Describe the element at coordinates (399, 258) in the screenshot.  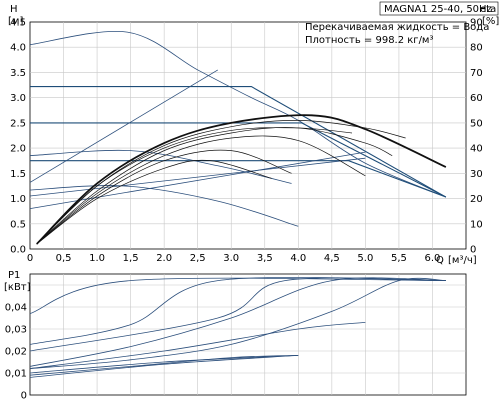
I see `x-tick-label: 5,5` at that location.